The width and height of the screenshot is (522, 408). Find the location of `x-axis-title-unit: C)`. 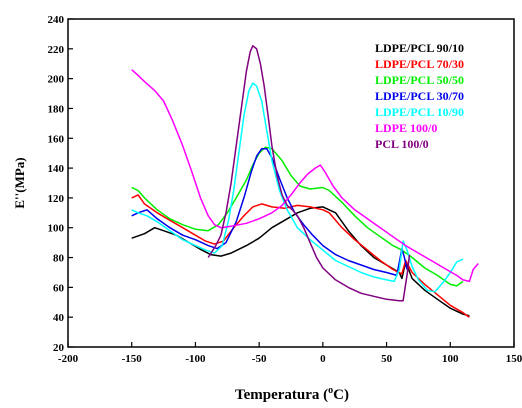

x-axis-title-unit: C) is located at coordinates (341, 395).